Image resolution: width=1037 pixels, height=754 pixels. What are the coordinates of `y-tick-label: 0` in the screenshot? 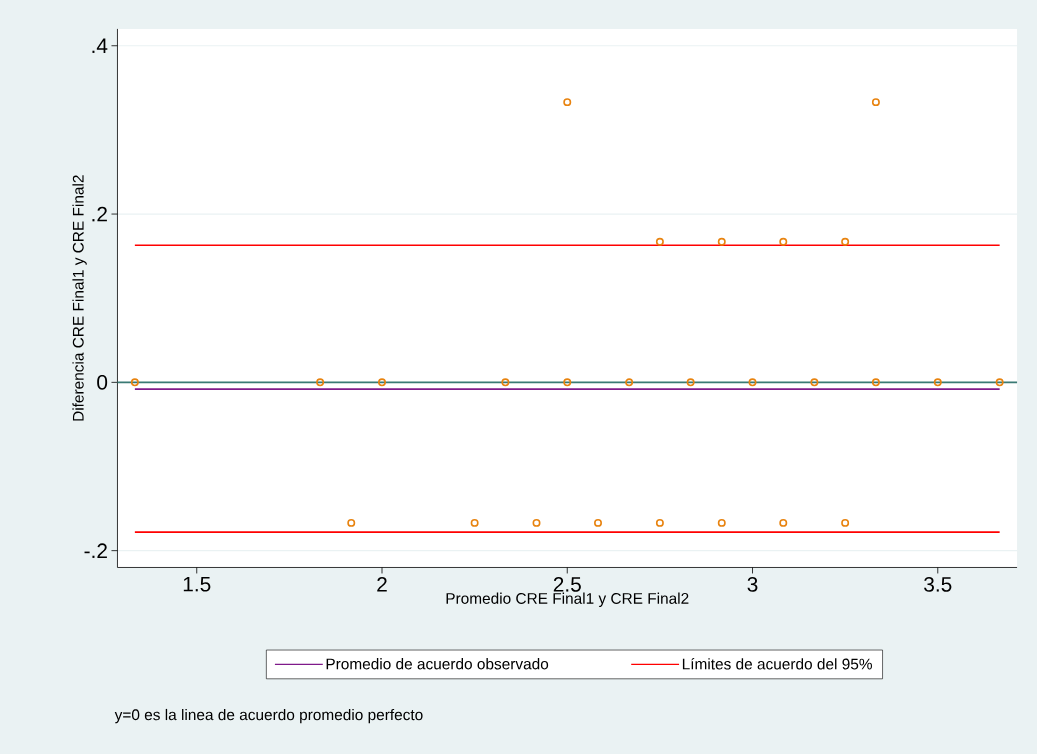 It's located at (102, 382).